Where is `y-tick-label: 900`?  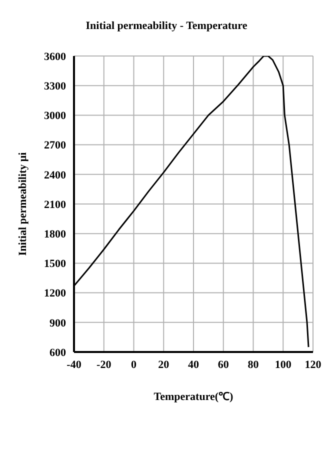
y-tick-label: 900 is located at coordinates (58, 323).